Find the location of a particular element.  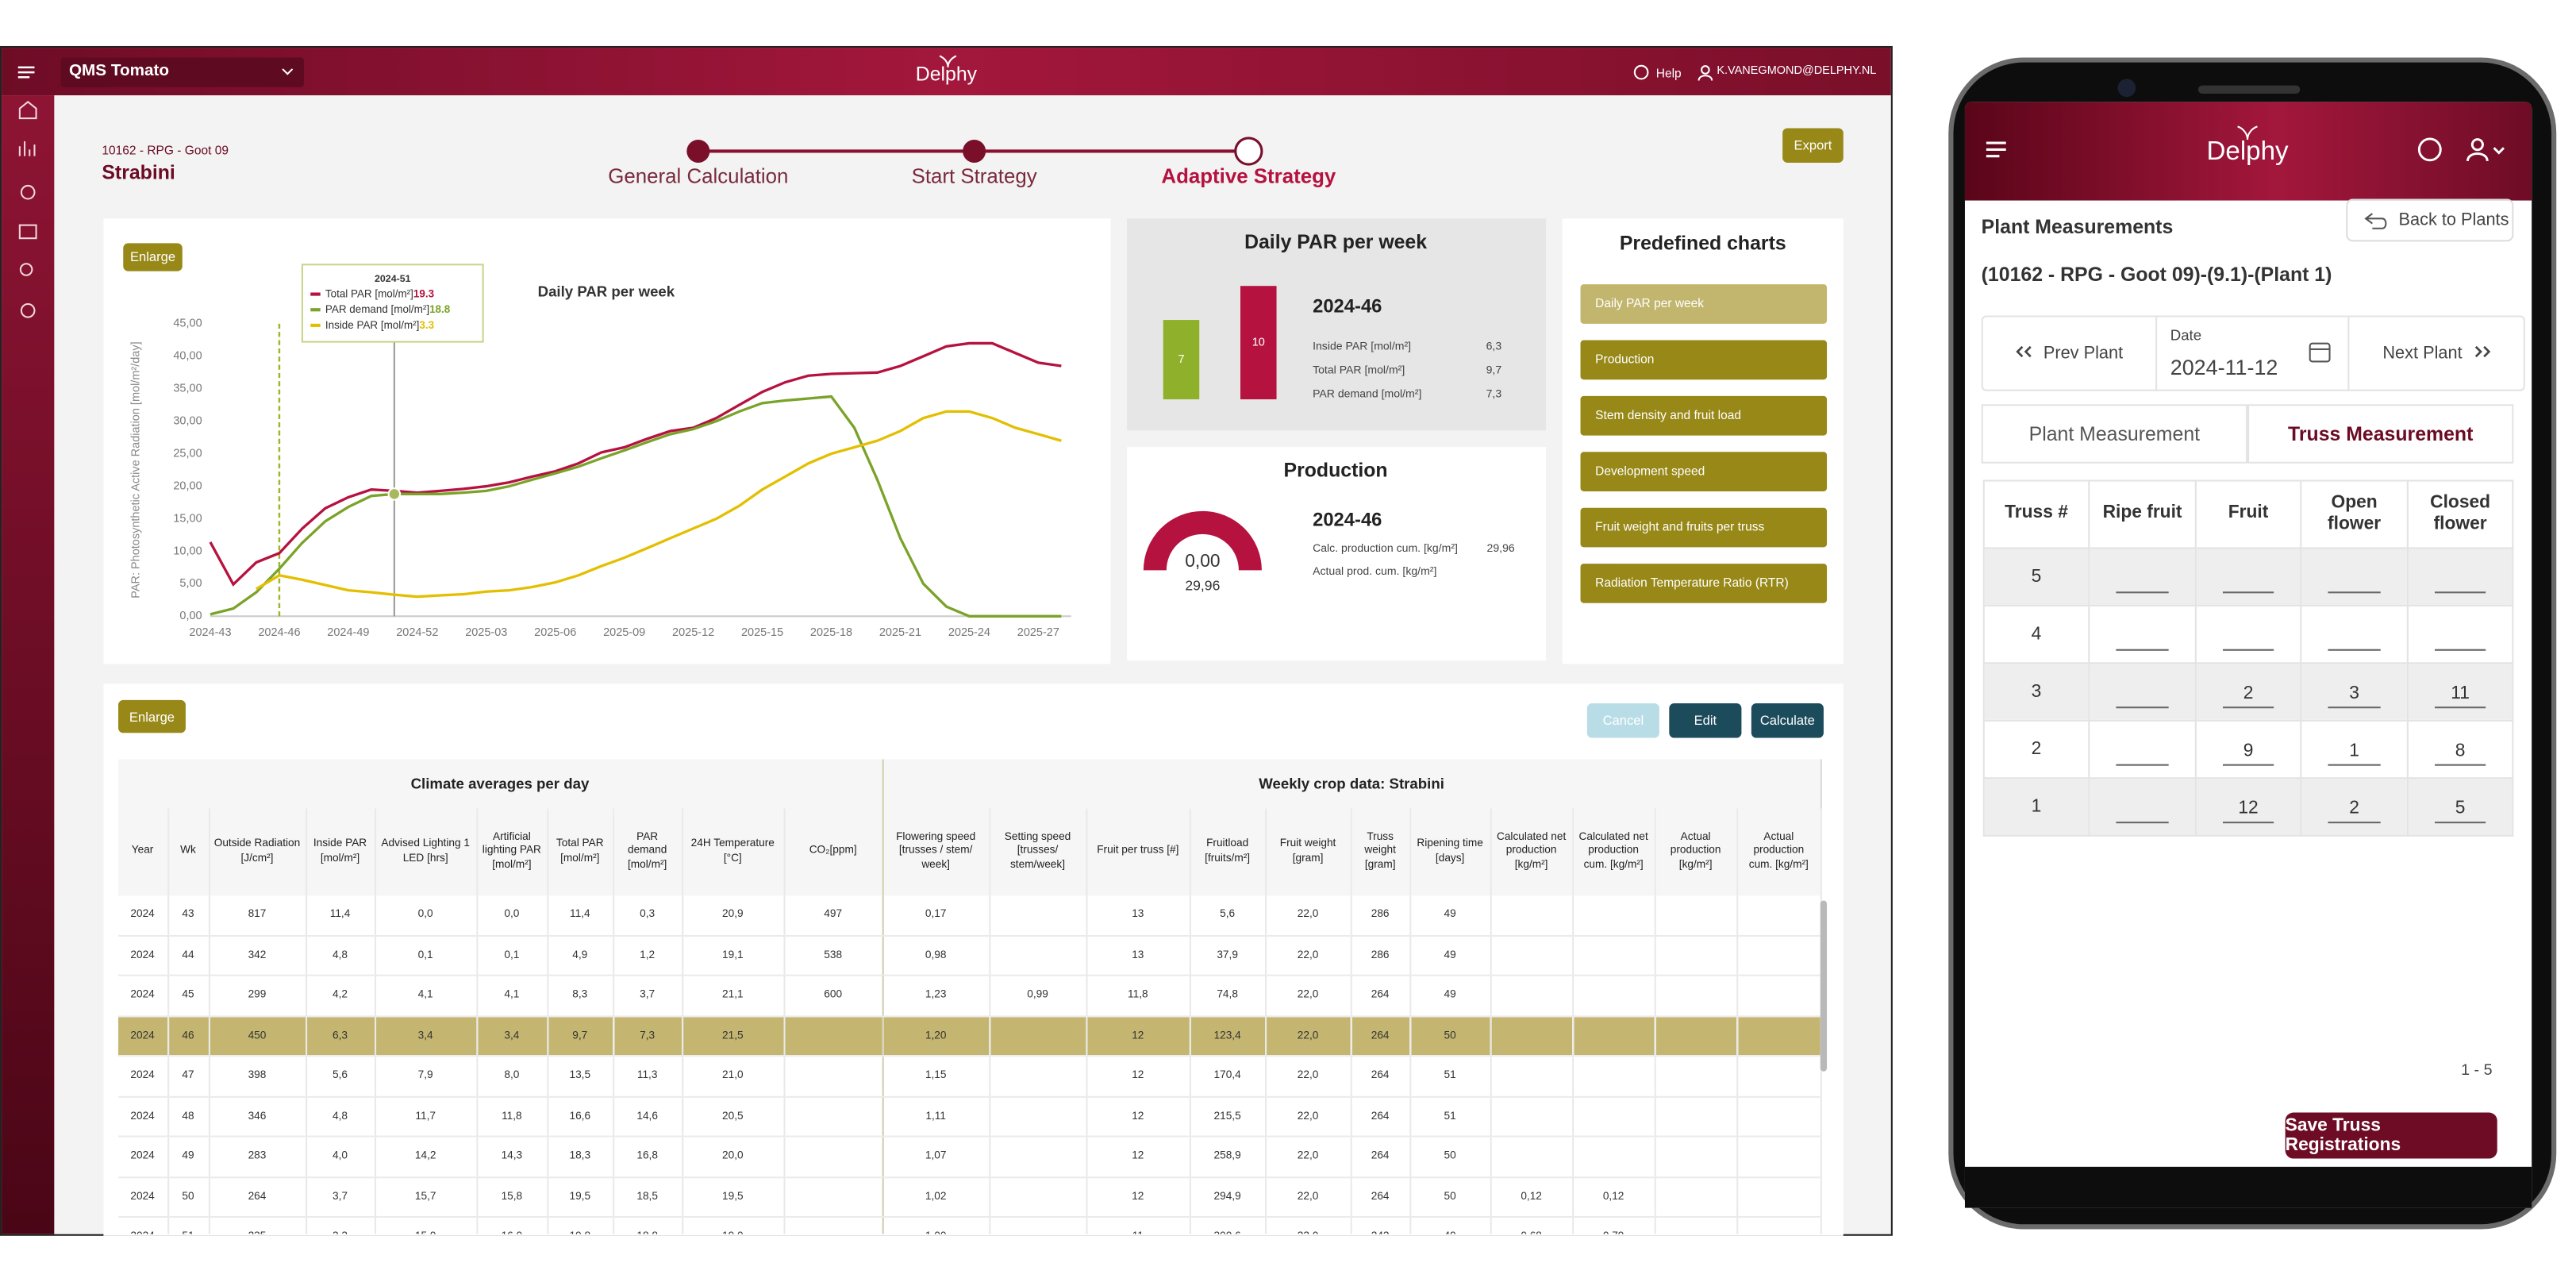

predefined-chart-button: Fruit weight and fruits per truss is located at coordinates (1704, 527).